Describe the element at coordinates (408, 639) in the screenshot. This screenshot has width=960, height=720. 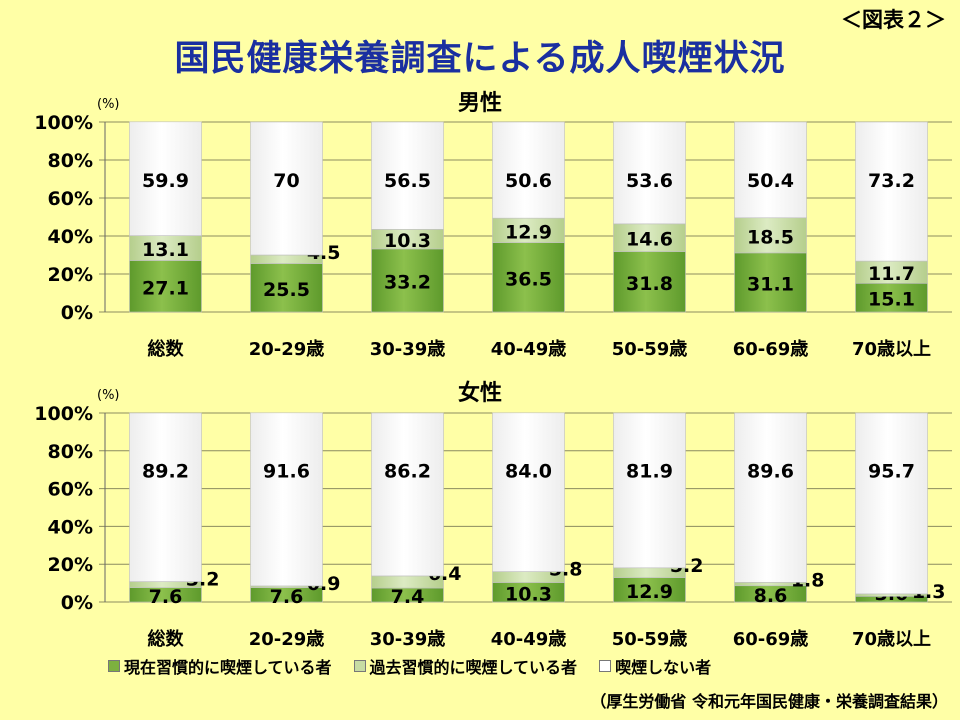
I see `female-category-label: 30-39歳` at that location.